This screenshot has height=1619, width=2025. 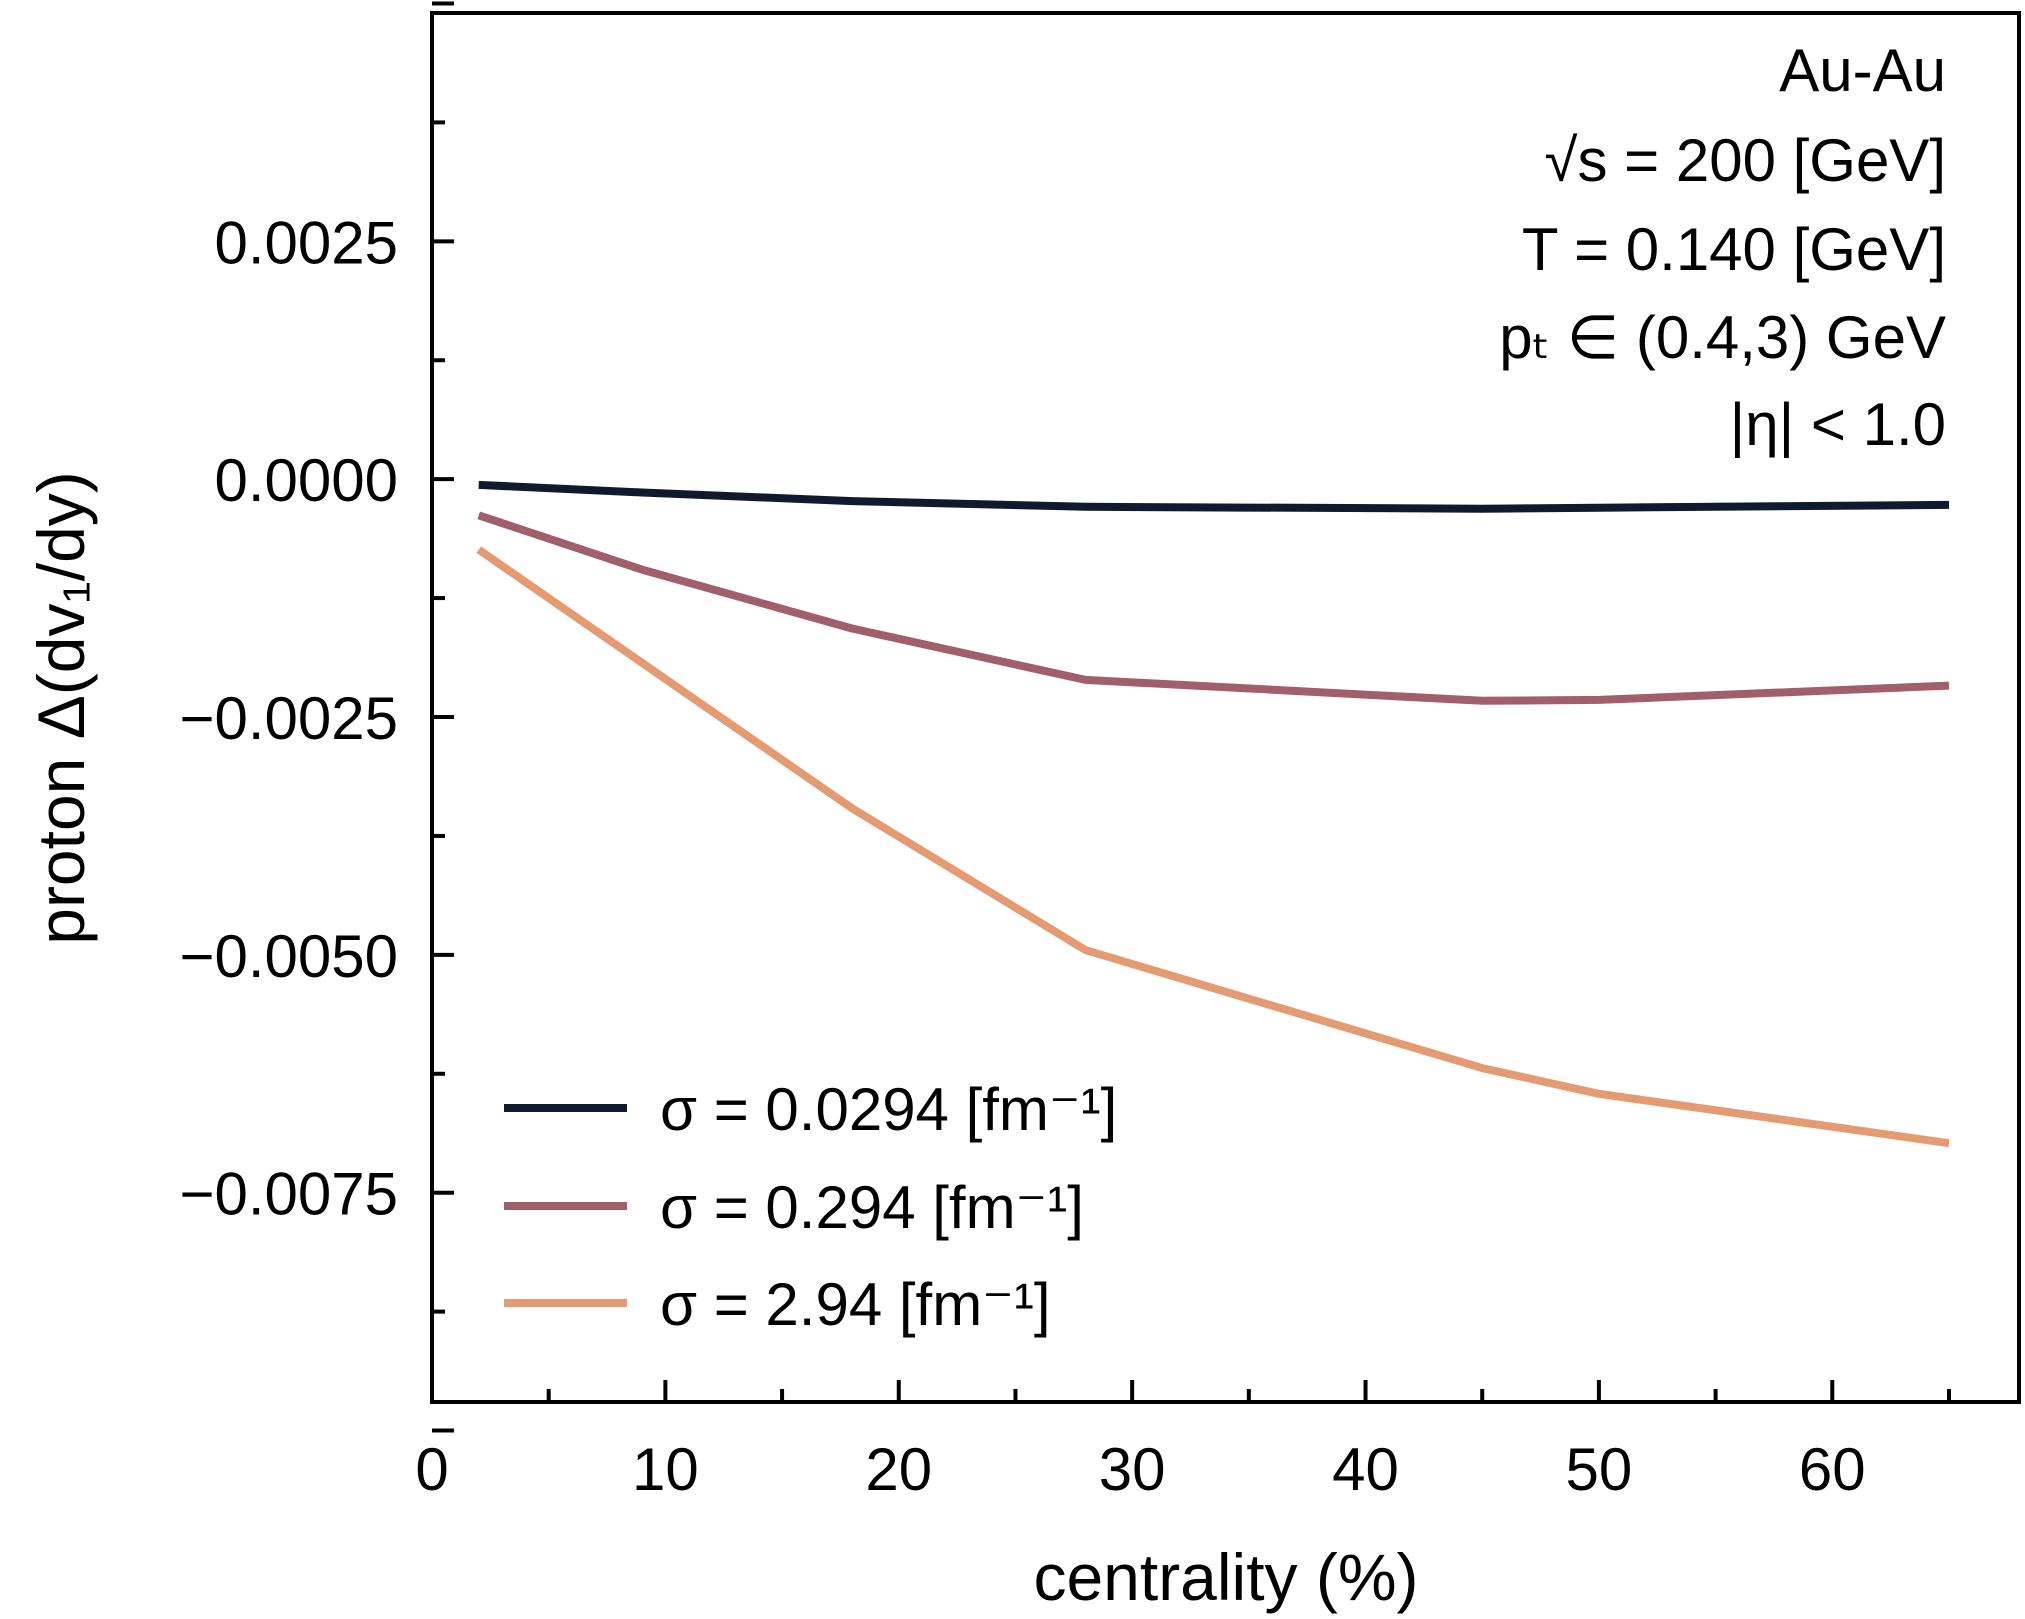 I want to click on annotation-pt-range: pₜ ∈ (0.4,3) GeV, so click(x=1722, y=337).